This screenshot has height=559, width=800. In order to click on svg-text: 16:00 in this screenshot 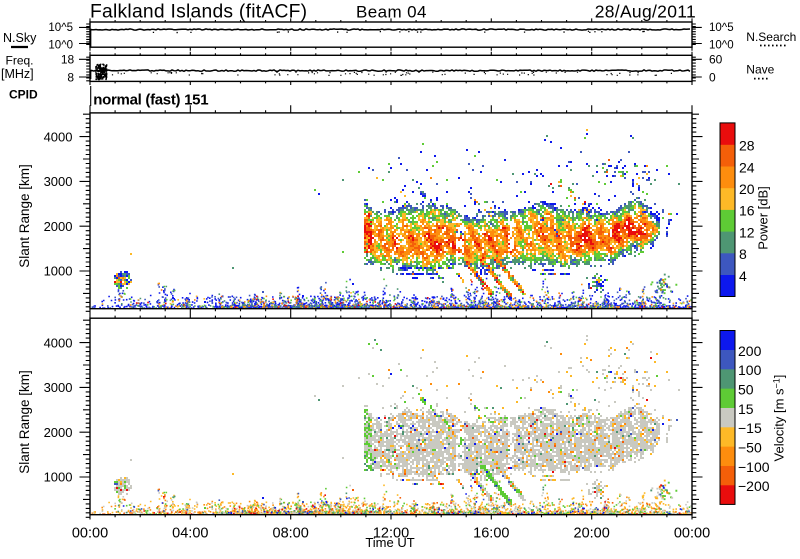, I will do `click(491, 533)`.